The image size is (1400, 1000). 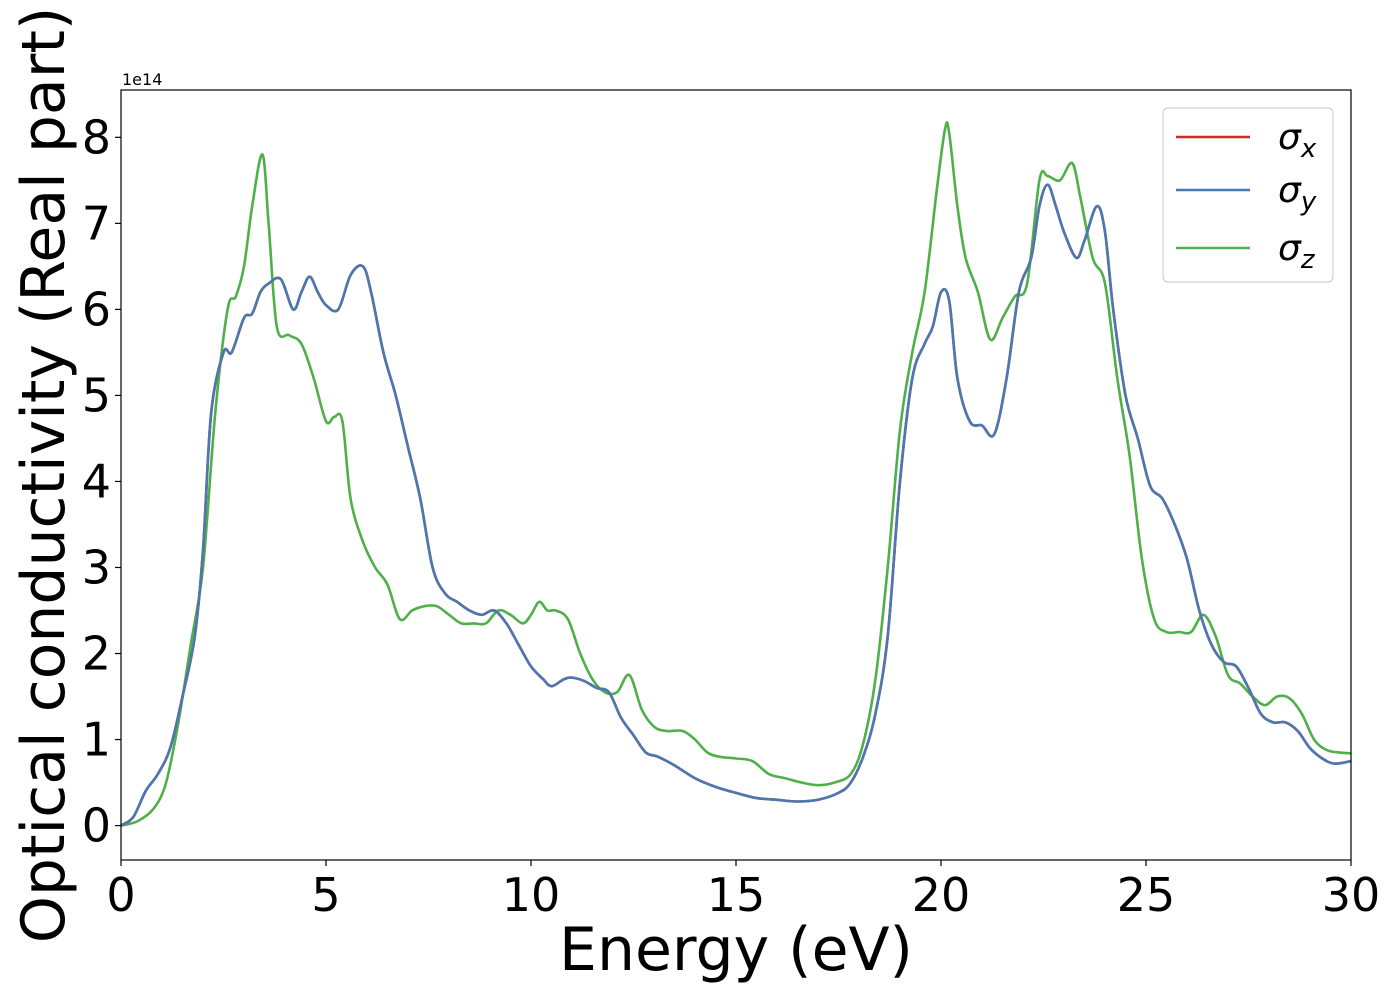 I want to click on x-tick-label: 5, so click(x=325, y=895).